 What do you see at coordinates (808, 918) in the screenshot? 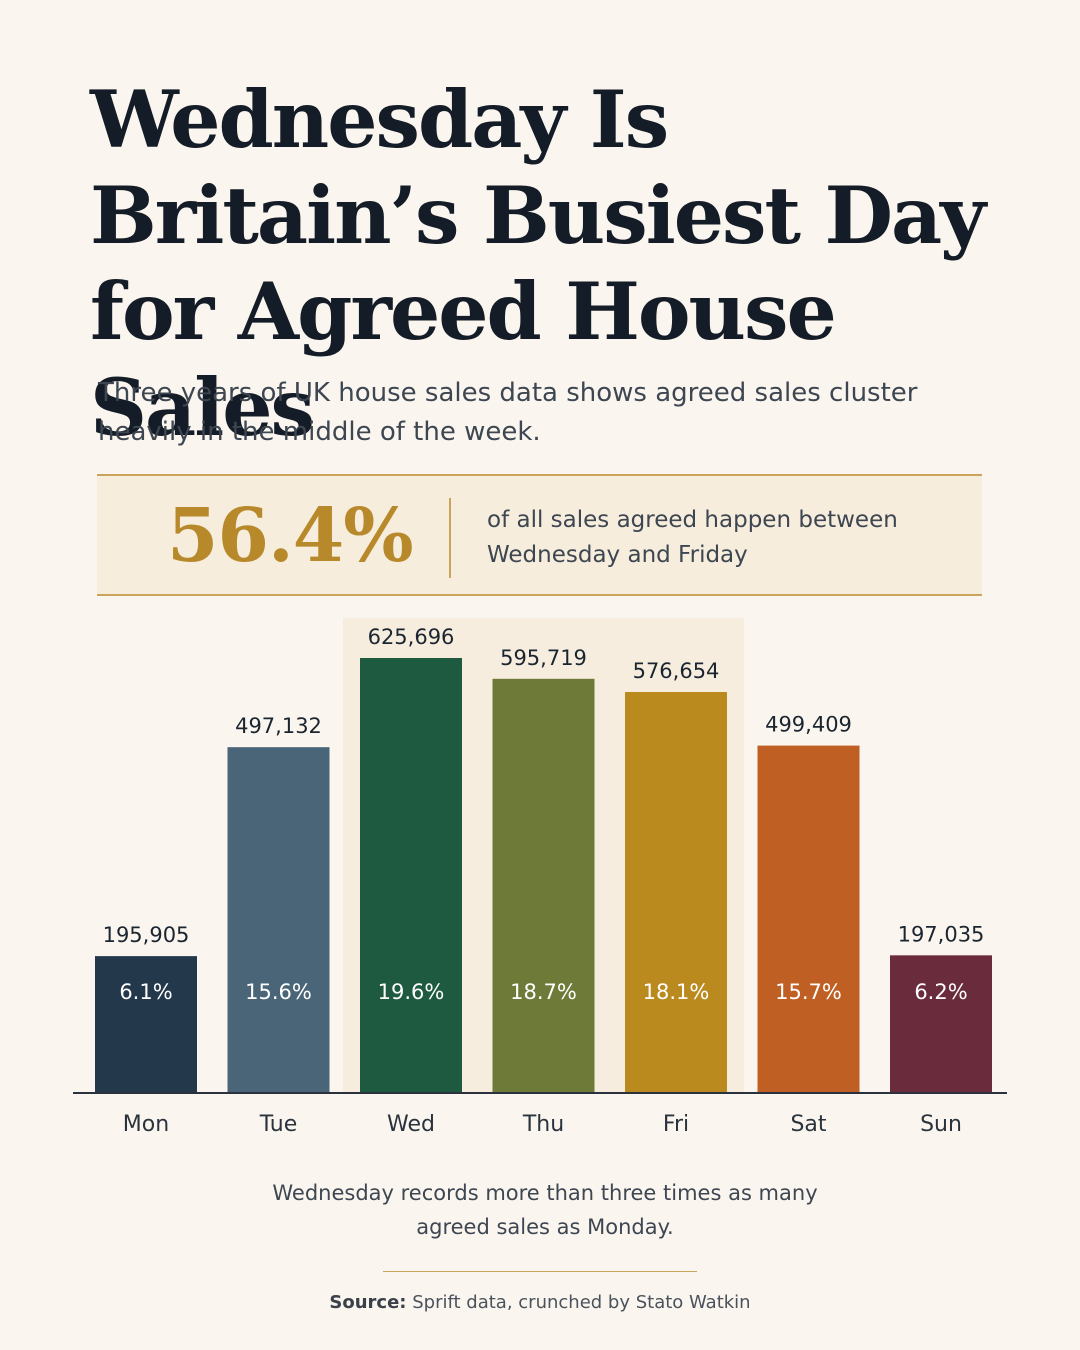
I see `bar-sat` at bounding box center [808, 918].